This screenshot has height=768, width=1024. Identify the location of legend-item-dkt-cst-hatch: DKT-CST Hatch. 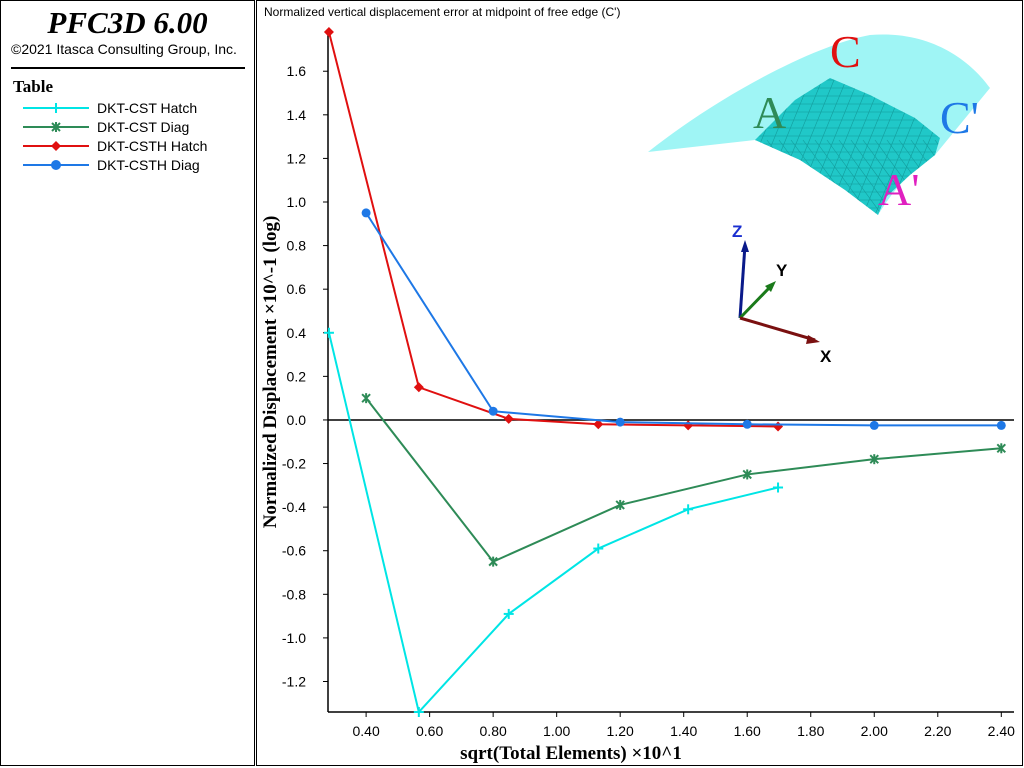
(136, 108).